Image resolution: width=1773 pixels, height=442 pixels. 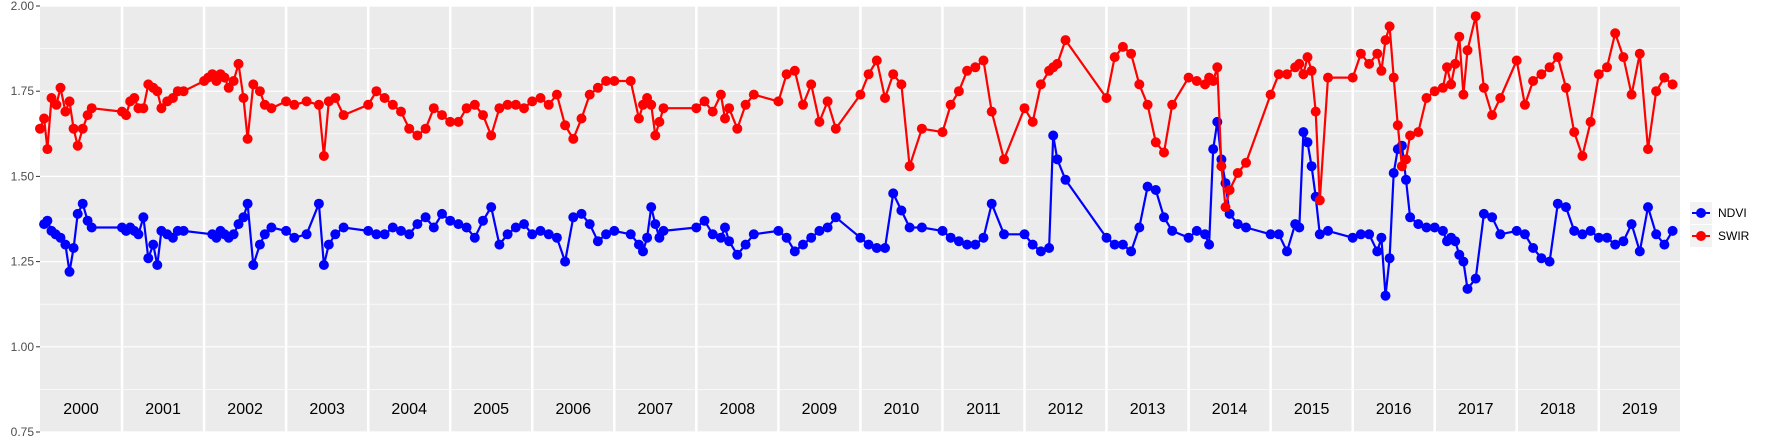 What do you see at coordinates (656, 409) in the screenshot?
I see `year-label: 2007` at bounding box center [656, 409].